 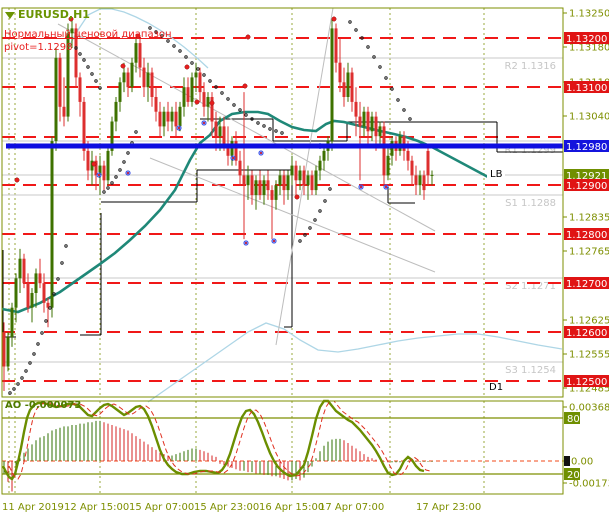 I want to click on price-badge-text: 1.13100, so click(x=586, y=88).